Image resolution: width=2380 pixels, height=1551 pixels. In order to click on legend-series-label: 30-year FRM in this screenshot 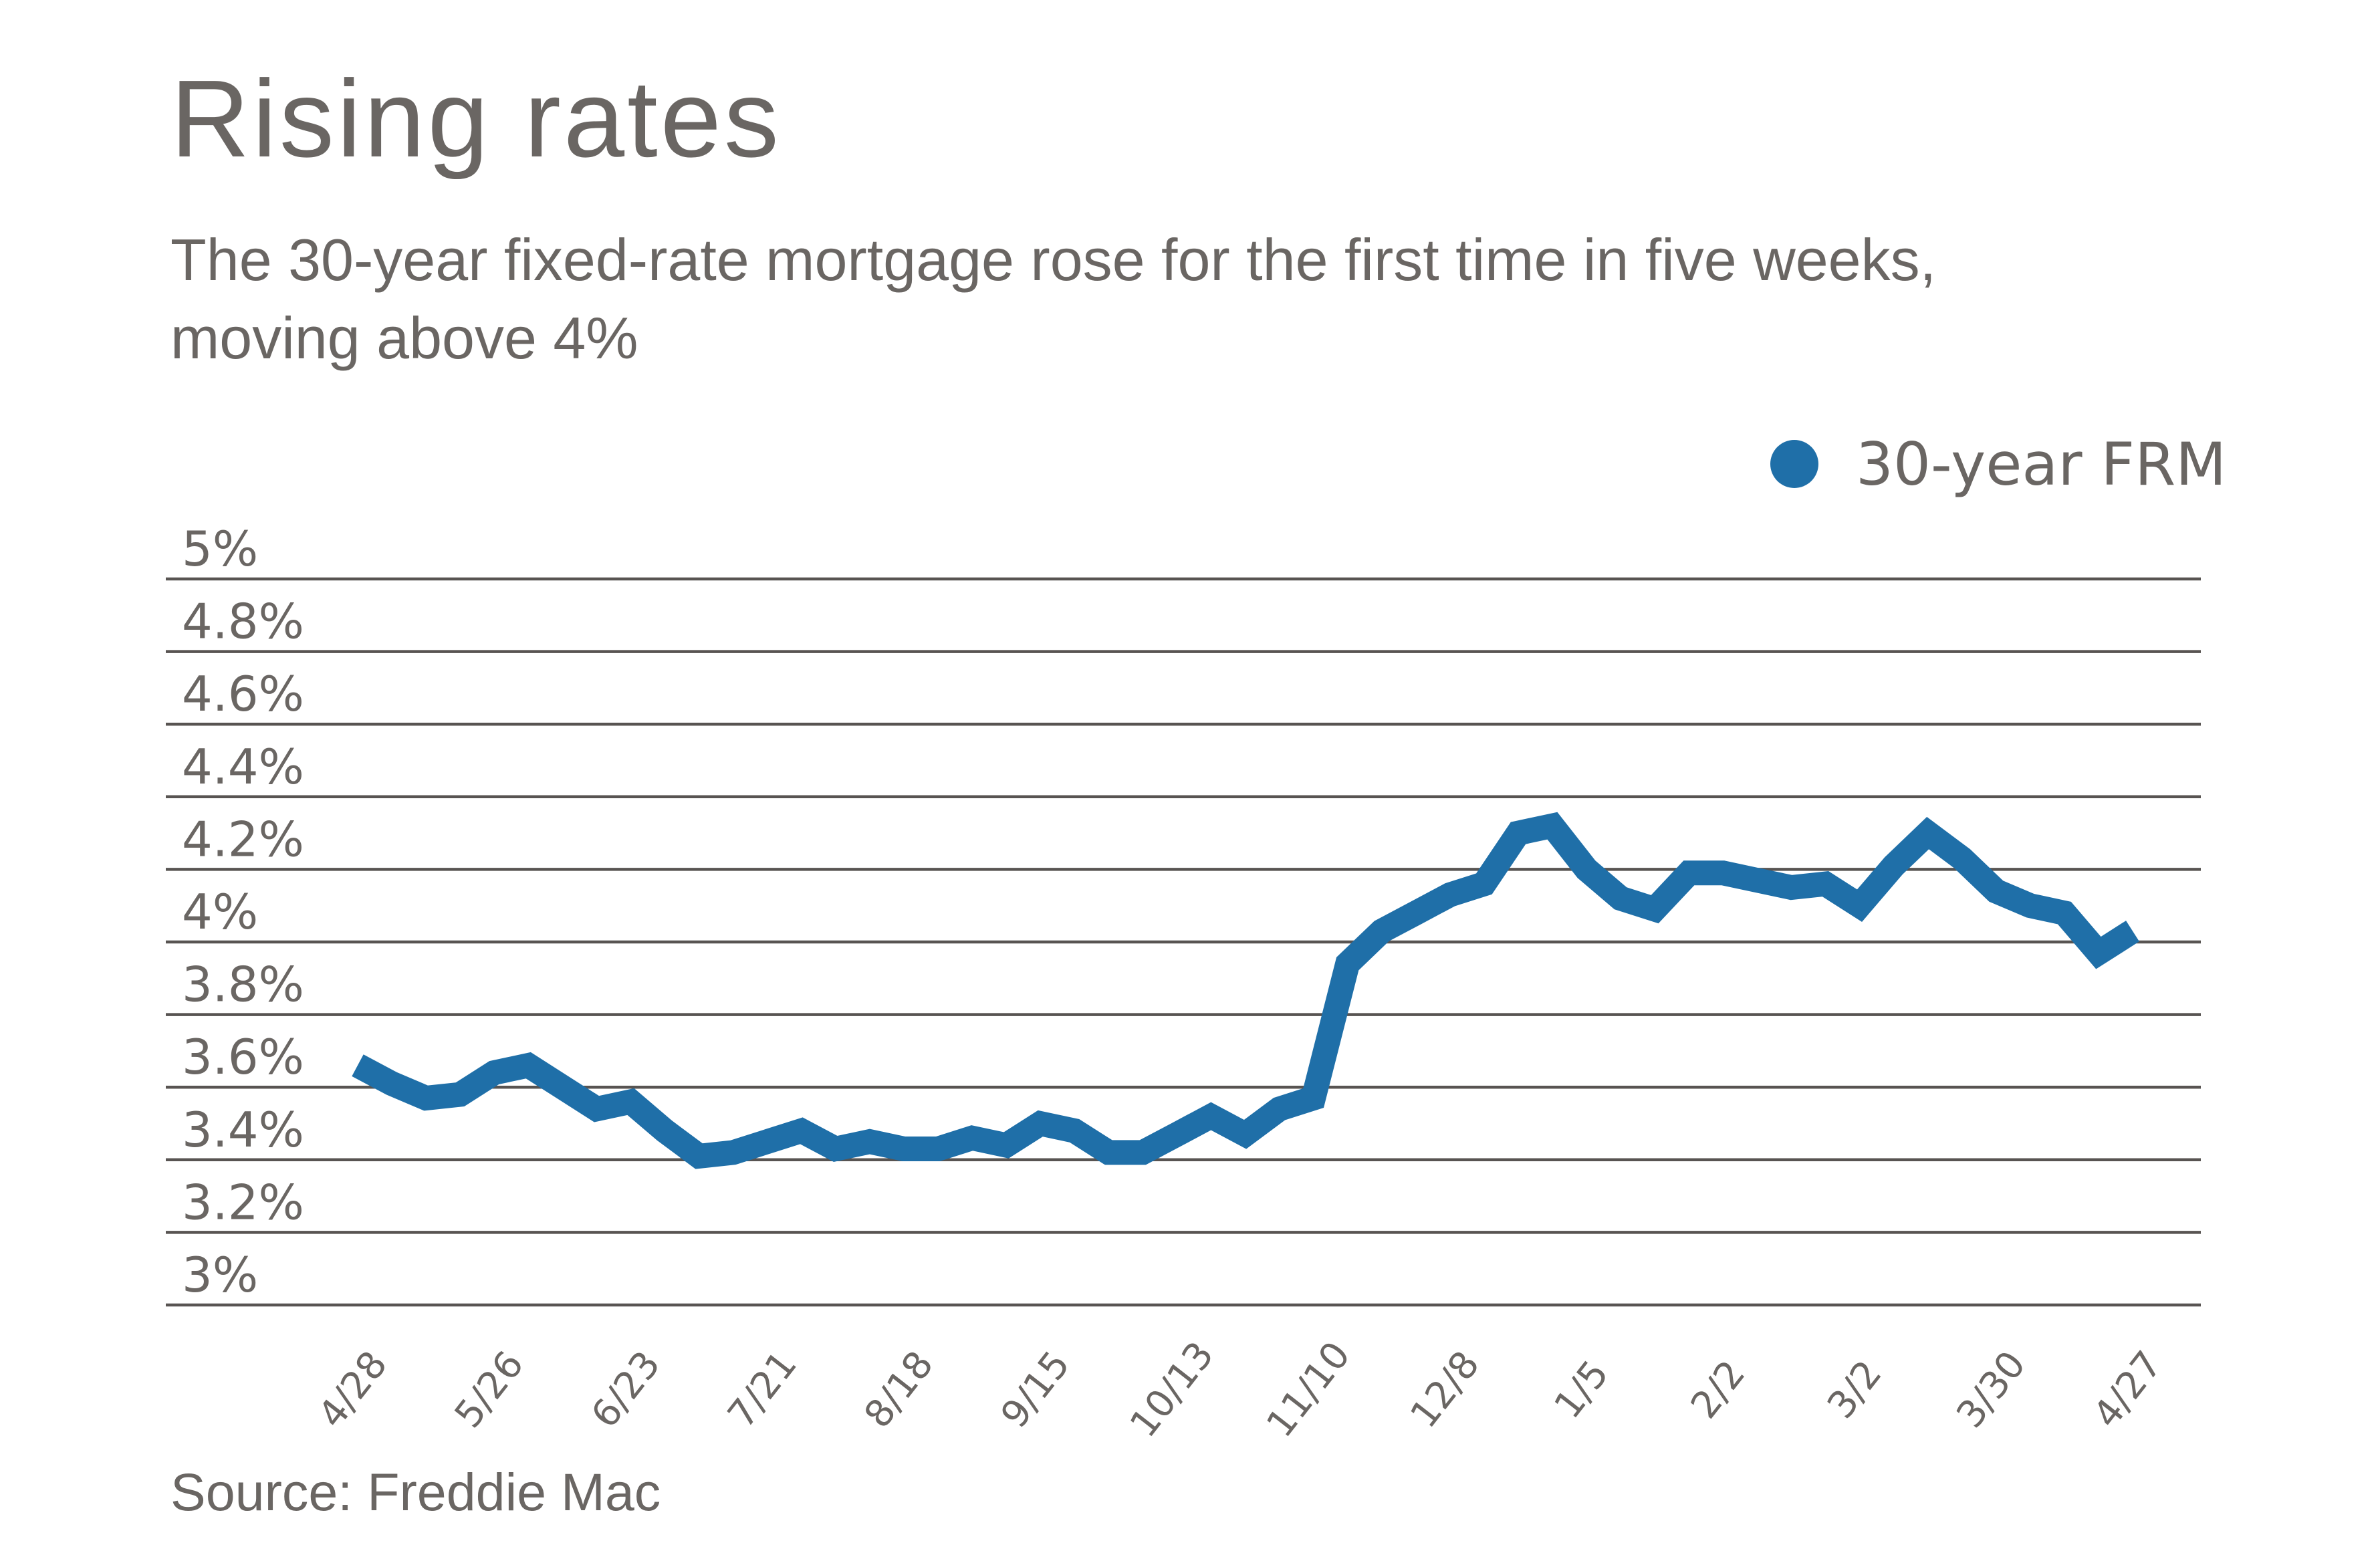, I will do `click(2041, 464)`.